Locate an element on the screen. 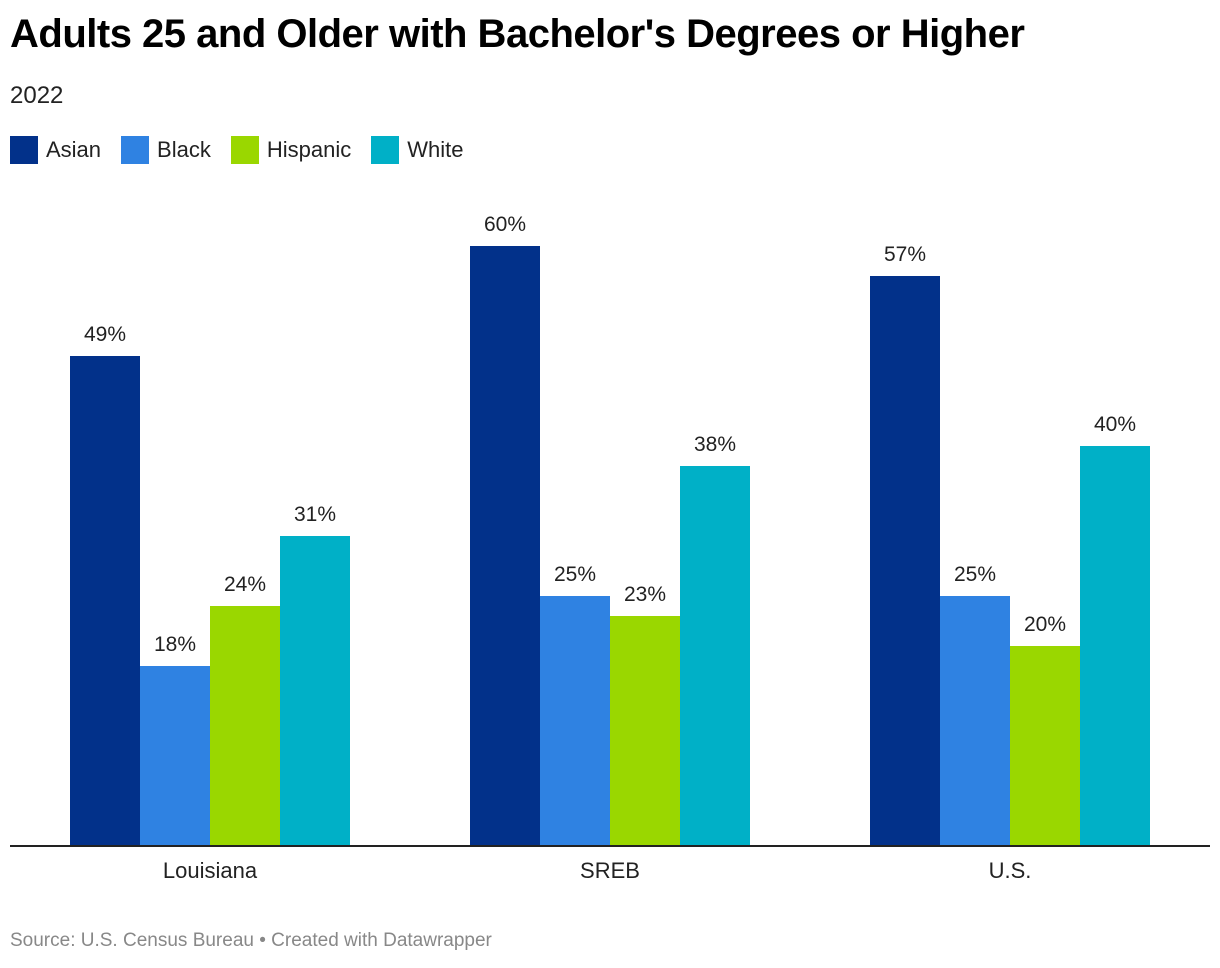  legend-swatch-black is located at coordinates (135, 150).